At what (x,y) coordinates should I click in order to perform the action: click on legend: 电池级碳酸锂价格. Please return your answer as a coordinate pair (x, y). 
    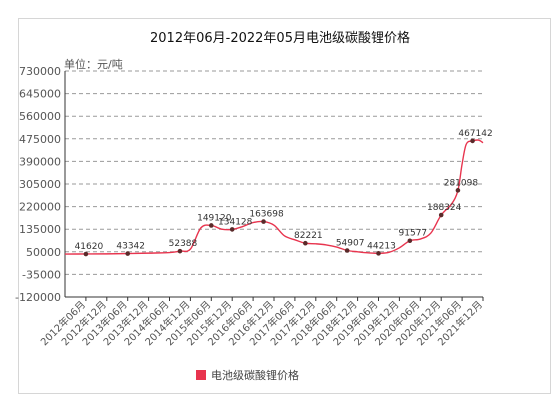
    Looking at the image, I should click on (247, 375).